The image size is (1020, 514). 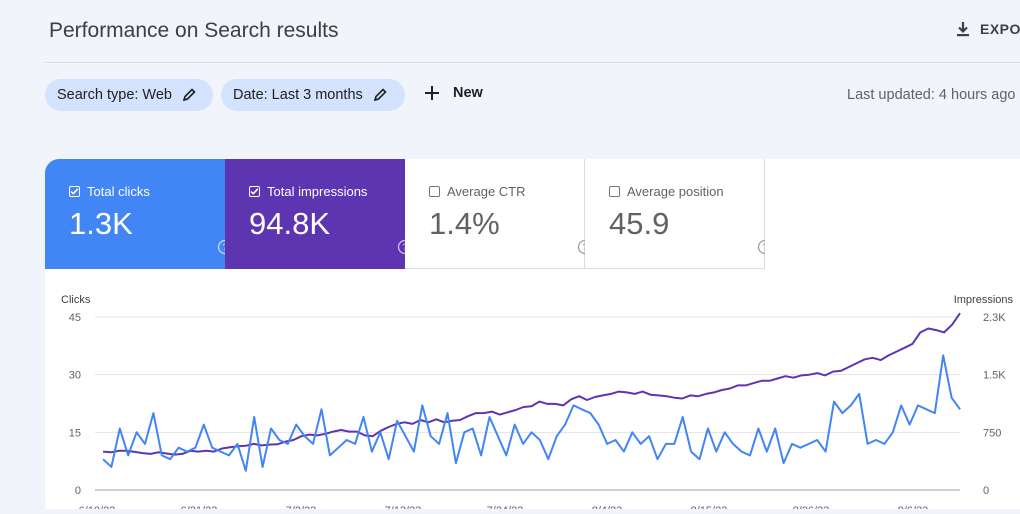 I want to click on x-tick-label: 7/13/23, so click(x=403, y=507).